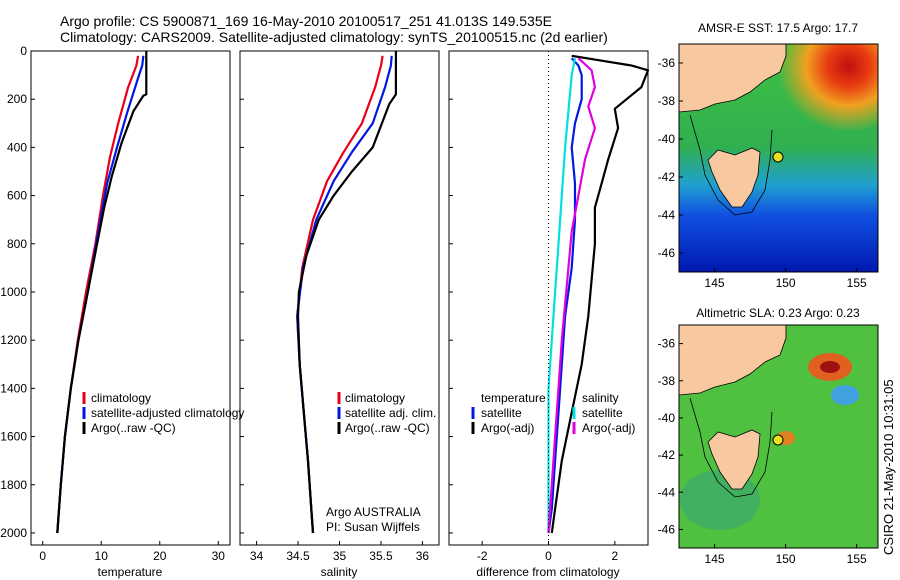 The image size is (900, 580). Describe the element at coordinates (298, 556) in the screenshot. I see `x-tick-label: 34.5` at that location.